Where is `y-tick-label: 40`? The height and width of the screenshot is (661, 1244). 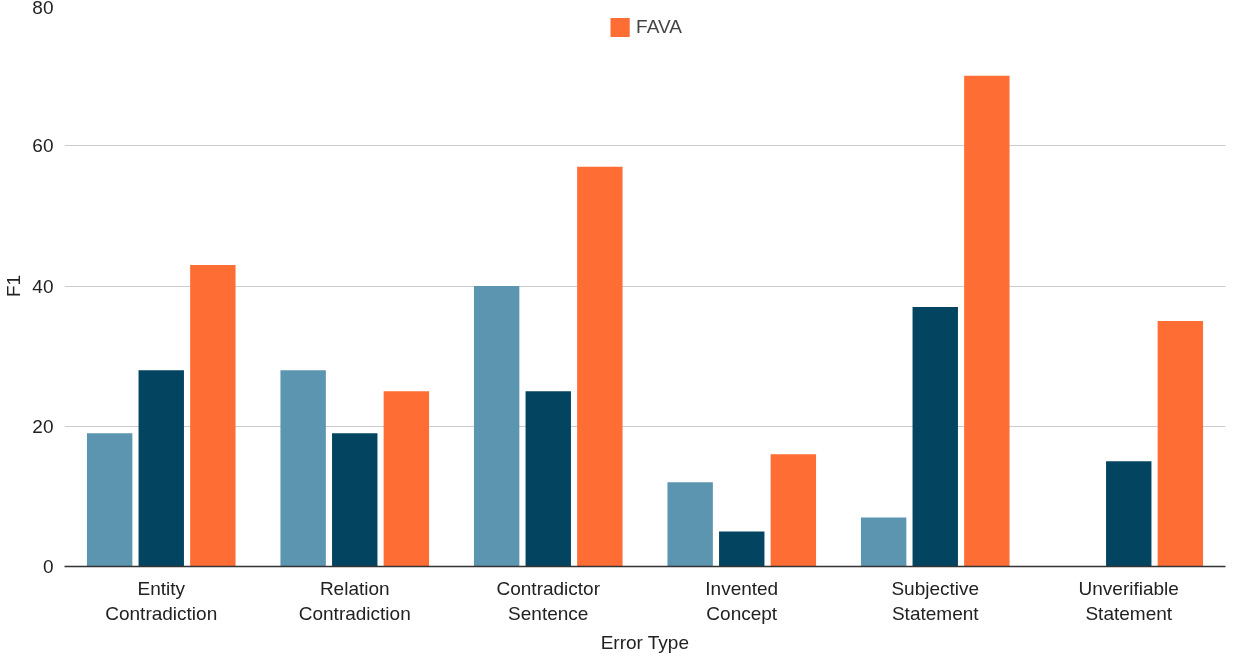
y-tick-label: 40 is located at coordinates (43, 286).